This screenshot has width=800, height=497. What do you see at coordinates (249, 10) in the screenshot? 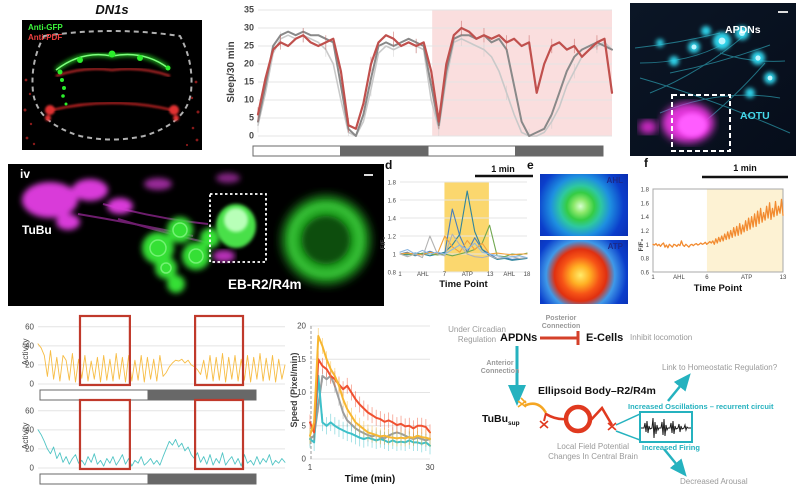
I see `svg-text: 35` at bounding box center [249, 10].